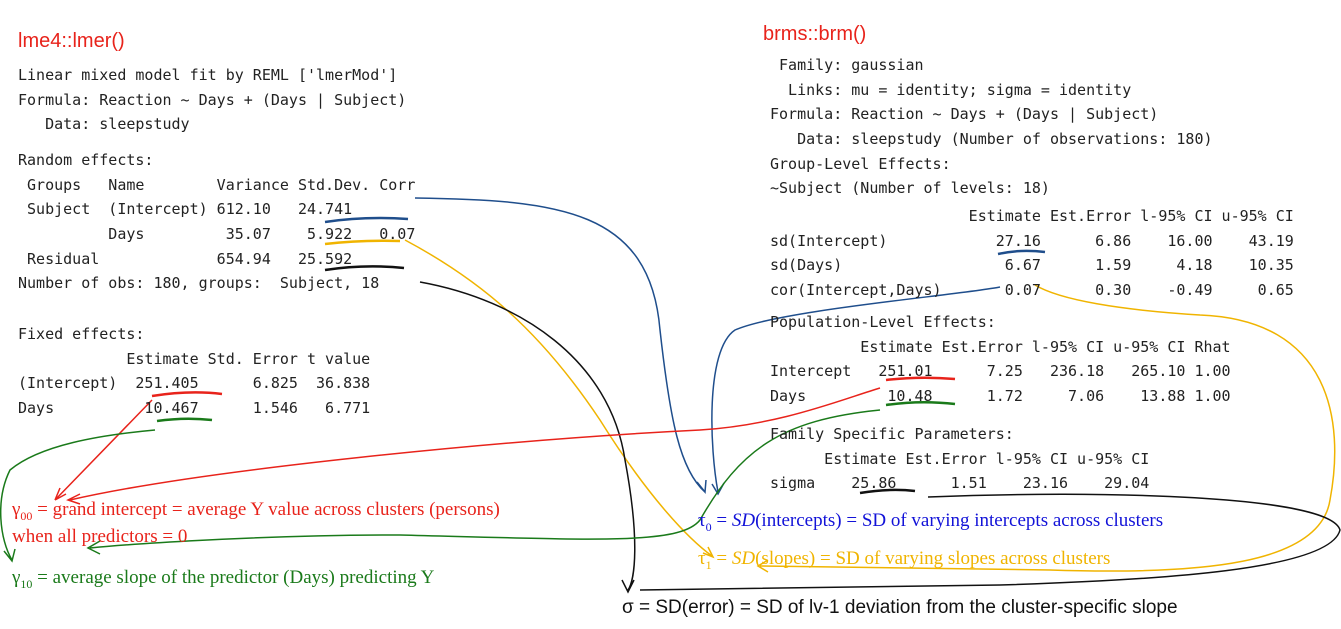 This screenshot has width=1341, height=629. I want to click on output-line: Residual 654.94 25.592, so click(208, 258).